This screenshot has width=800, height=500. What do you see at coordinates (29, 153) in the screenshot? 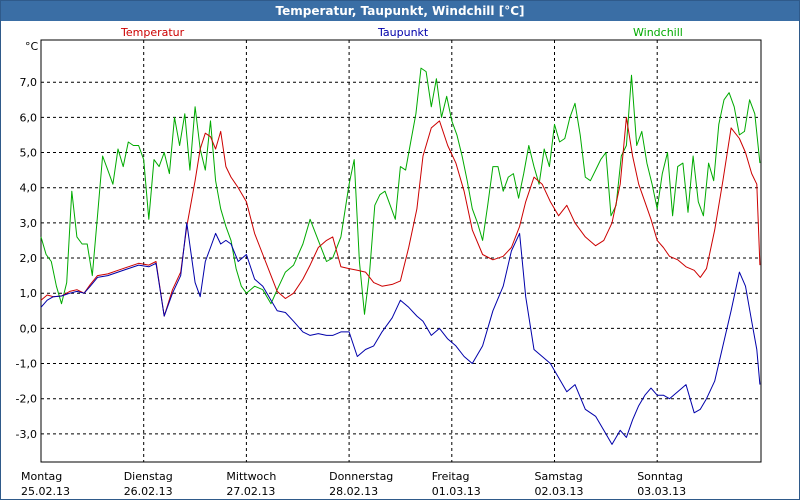
I see `y-tick-label: 5,0` at bounding box center [29, 153].